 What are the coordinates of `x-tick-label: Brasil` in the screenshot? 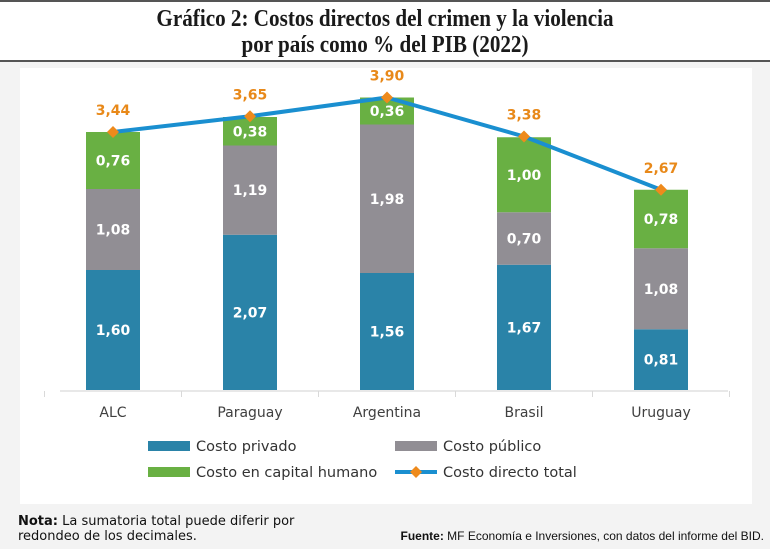 It's located at (523, 413).